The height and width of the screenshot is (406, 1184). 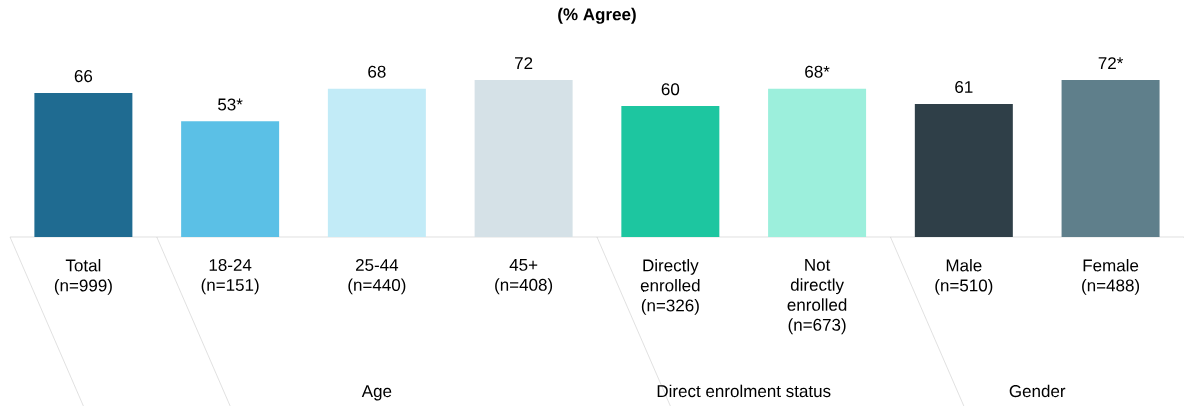 What do you see at coordinates (524, 63) in the screenshot?
I see `data-label: 72` at bounding box center [524, 63].